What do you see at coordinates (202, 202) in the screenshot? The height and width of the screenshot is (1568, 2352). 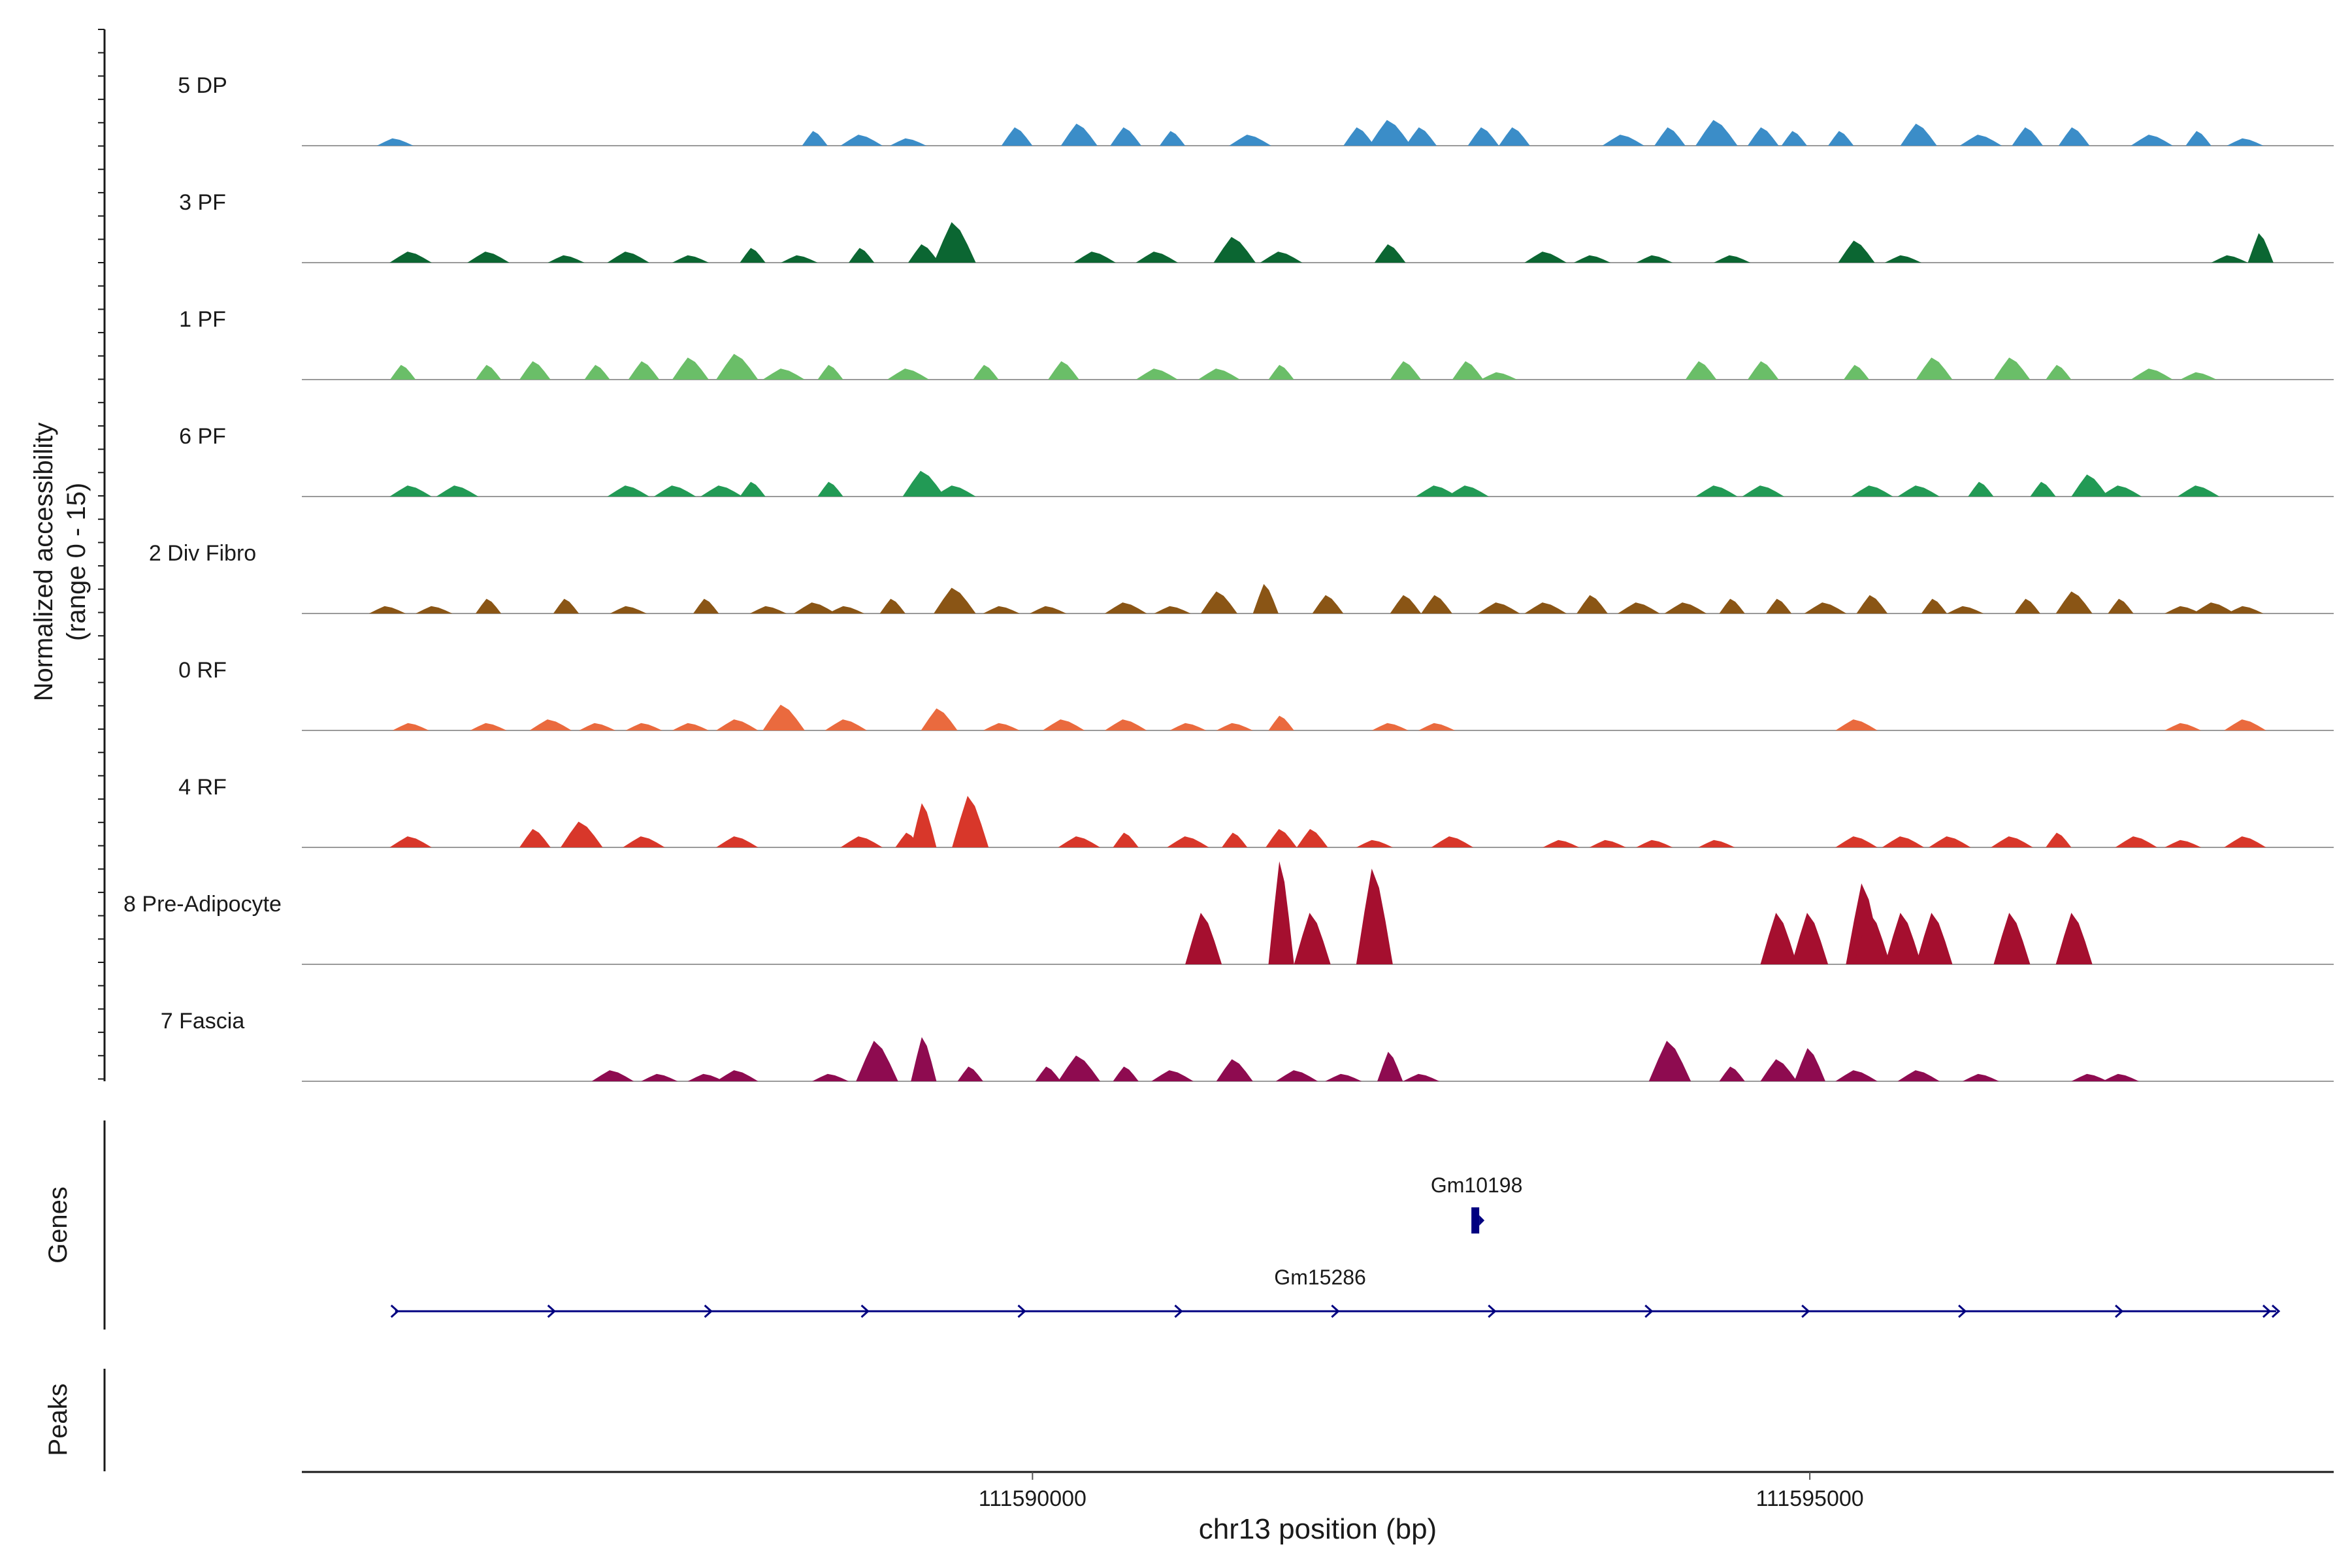 I see `track-label: 3 PF` at bounding box center [202, 202].